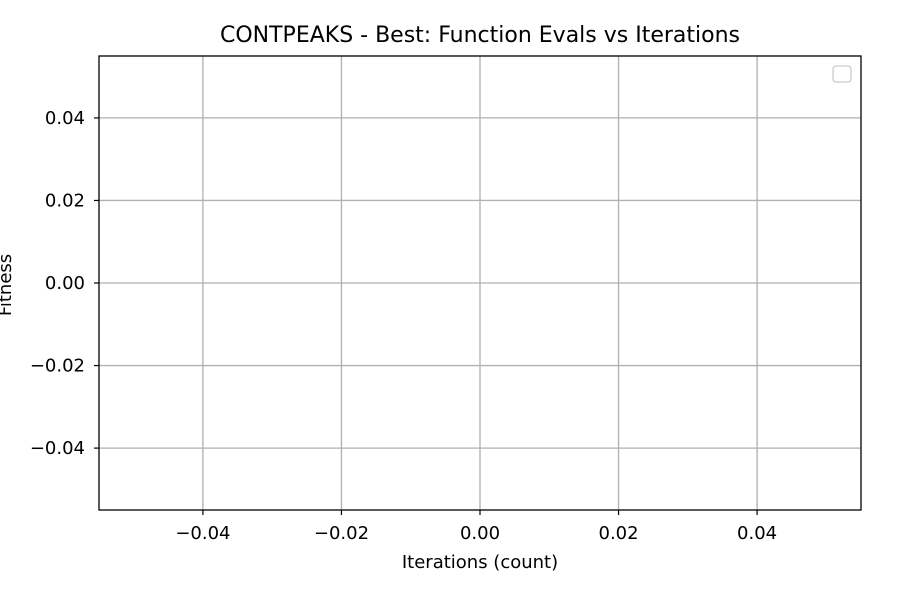  I want to click on y-axis-ticks: 0.04 0.02 0.00 −0.02 −0.04, so click(64, 283).